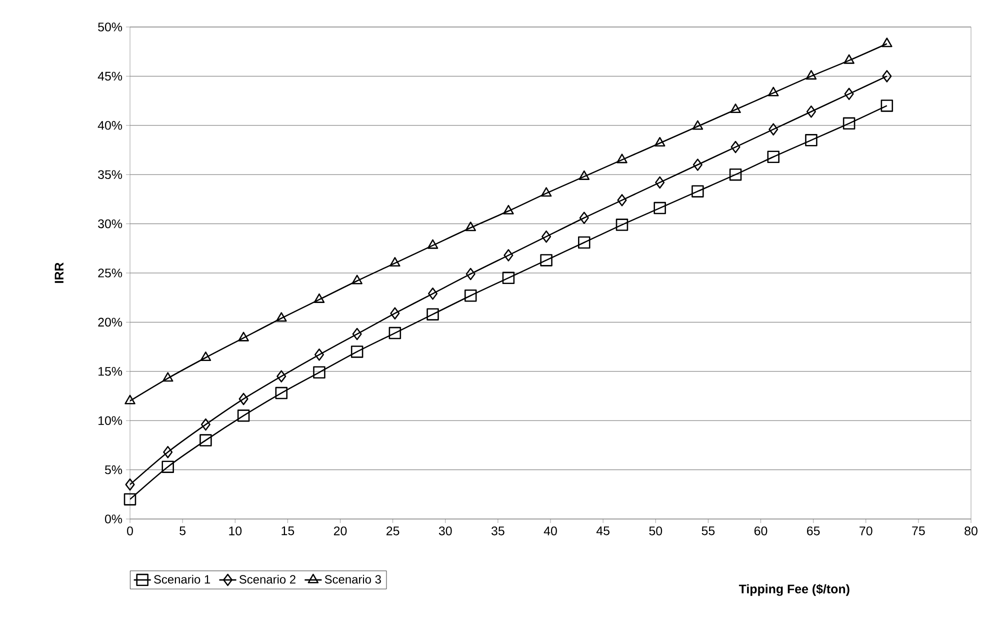  I want to click on x-tick-label: 40, so click(550, 531).